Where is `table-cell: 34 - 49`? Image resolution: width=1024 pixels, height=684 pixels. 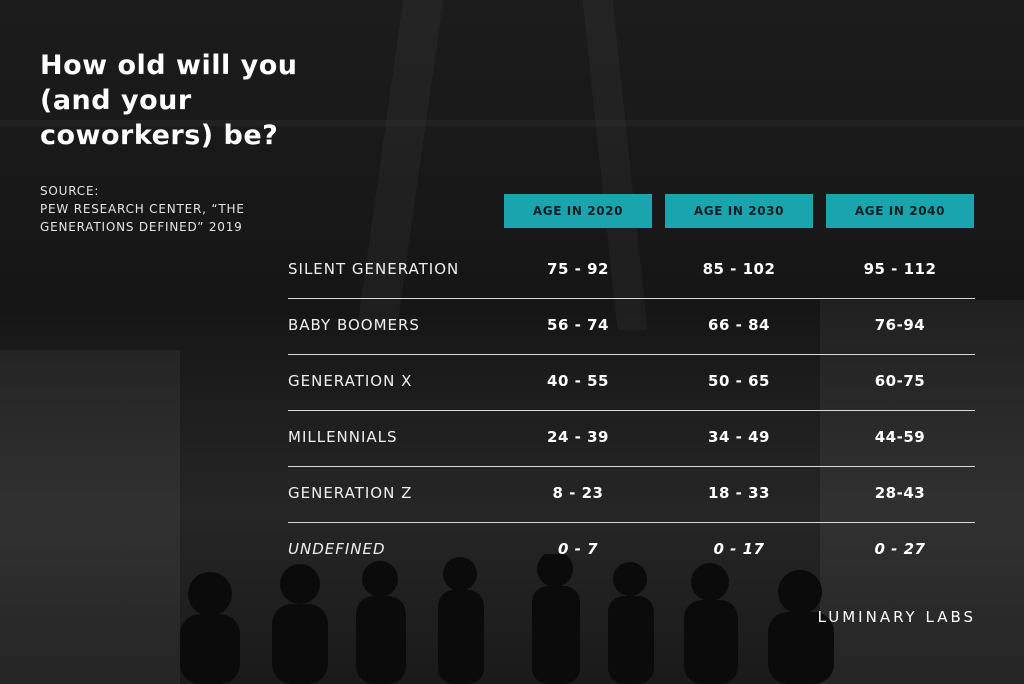
table-cell: 34 - 49 is located at coordinates (739, 437).